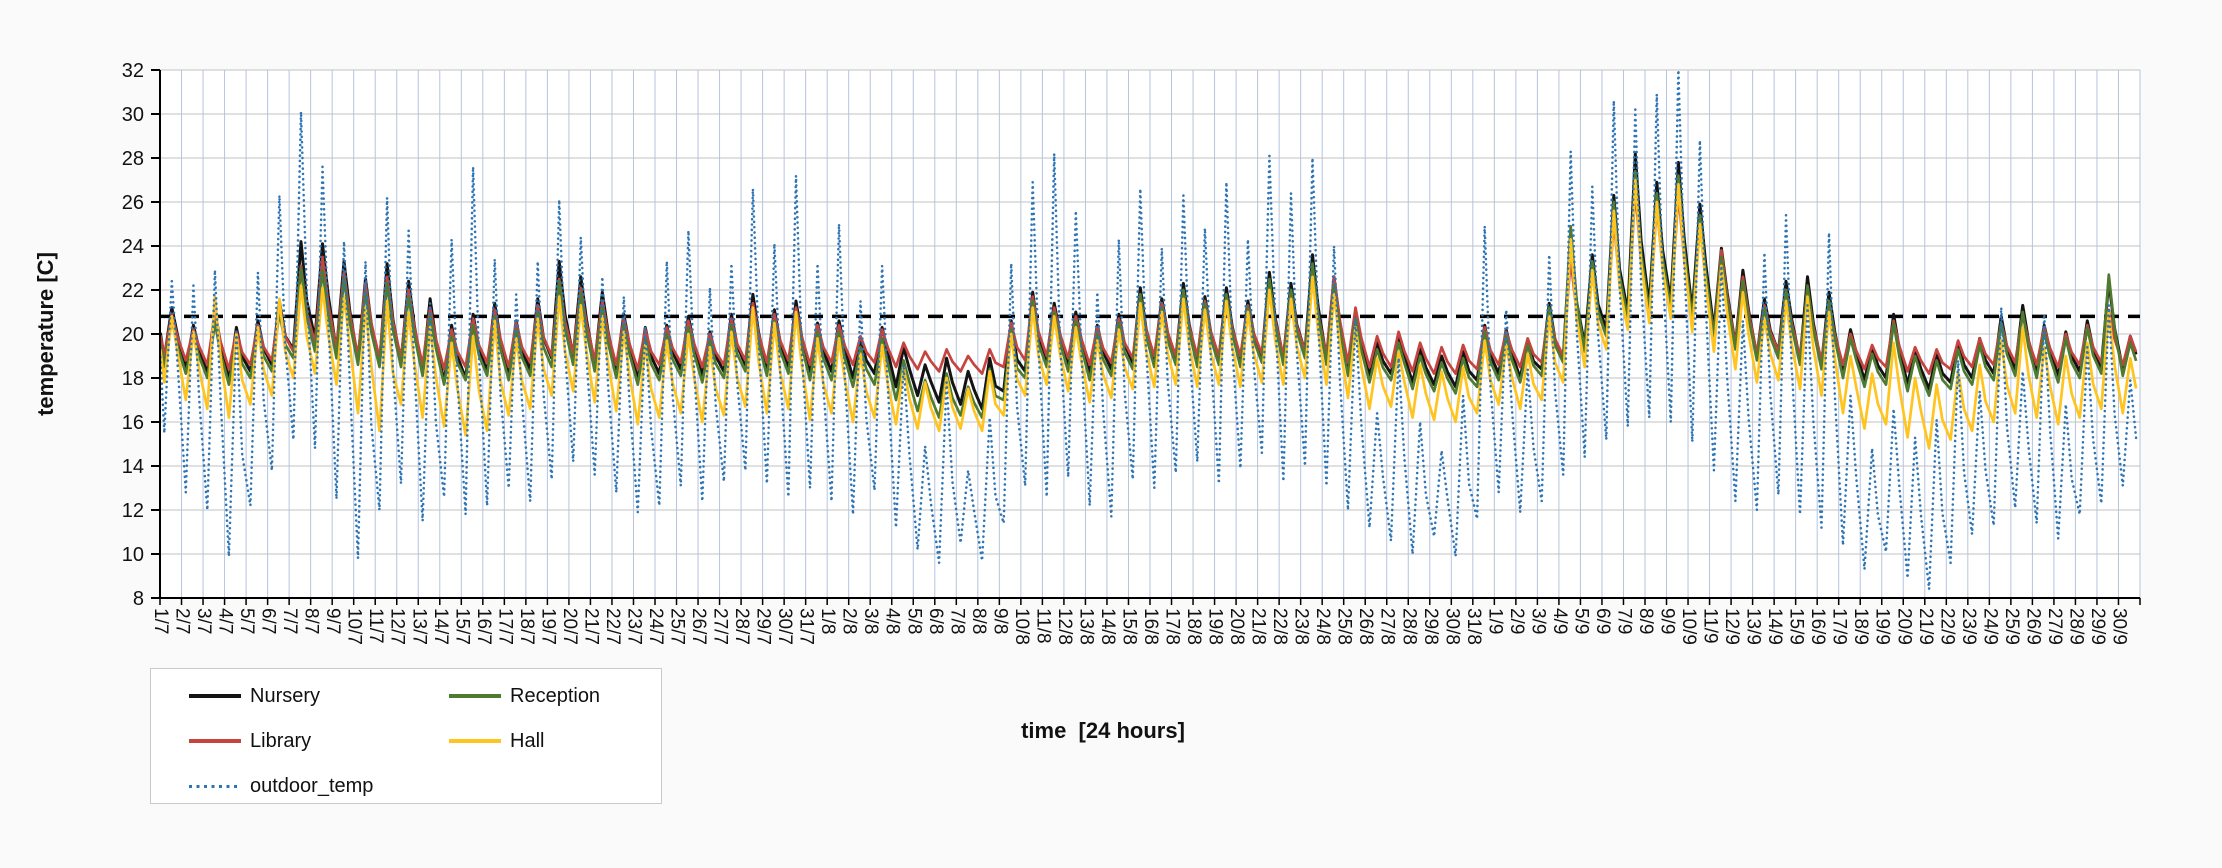 Image resolution: width=2222 pixels, height=868 pixels. I want to click on legend-label-nursery: Nursery, so click(285, 695).